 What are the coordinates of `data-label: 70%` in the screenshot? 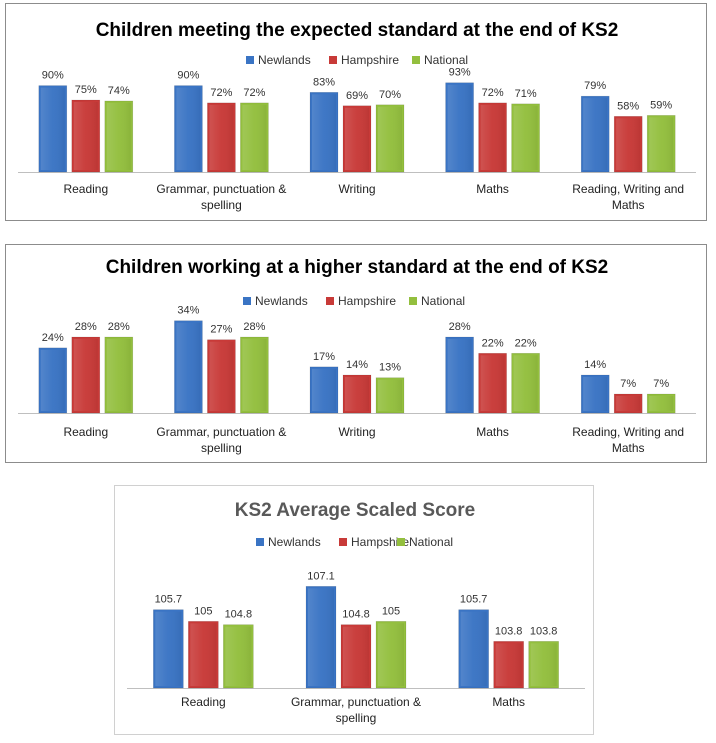 It's located at (390, 95).